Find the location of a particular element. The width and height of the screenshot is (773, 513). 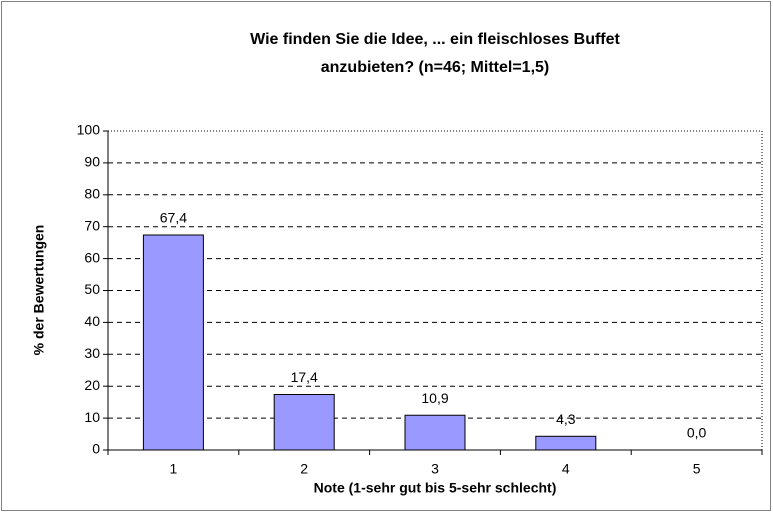

x-tick-label: 5 is located at coordinates (697, 469).